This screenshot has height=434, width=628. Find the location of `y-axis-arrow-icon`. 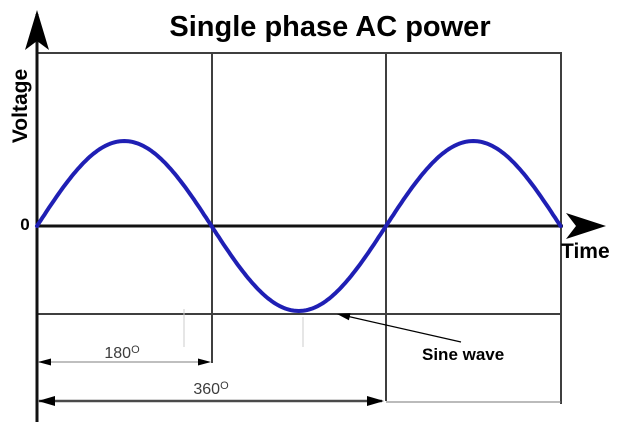

y-axis-arrow-icon is located at coordinates (37, 30).